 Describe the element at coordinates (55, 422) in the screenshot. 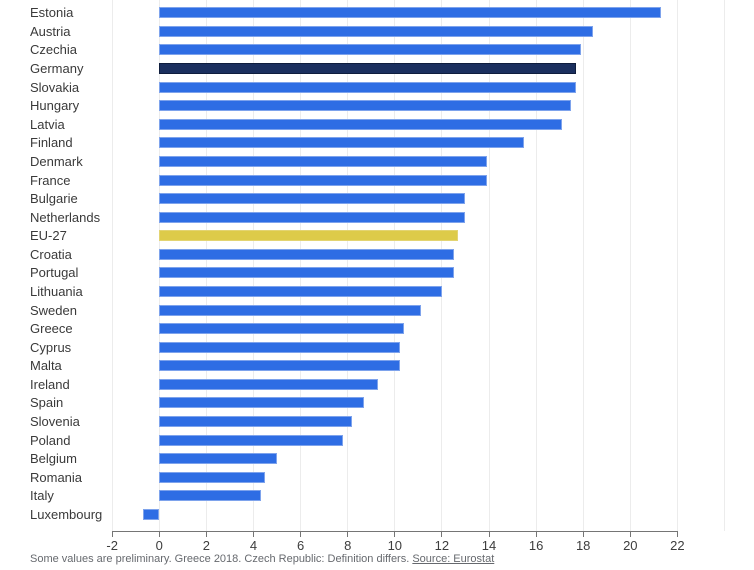

I see `label-slovenia: Slovenia` at that location.